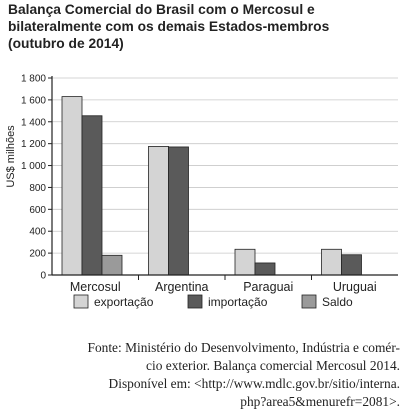 This screenshot has width=415, height=413. What do you see at coordinates (320, 401) in the screenshot?
I see `source-line: php?area5&menurefr=2081>.` at bounding box center [320, 401].